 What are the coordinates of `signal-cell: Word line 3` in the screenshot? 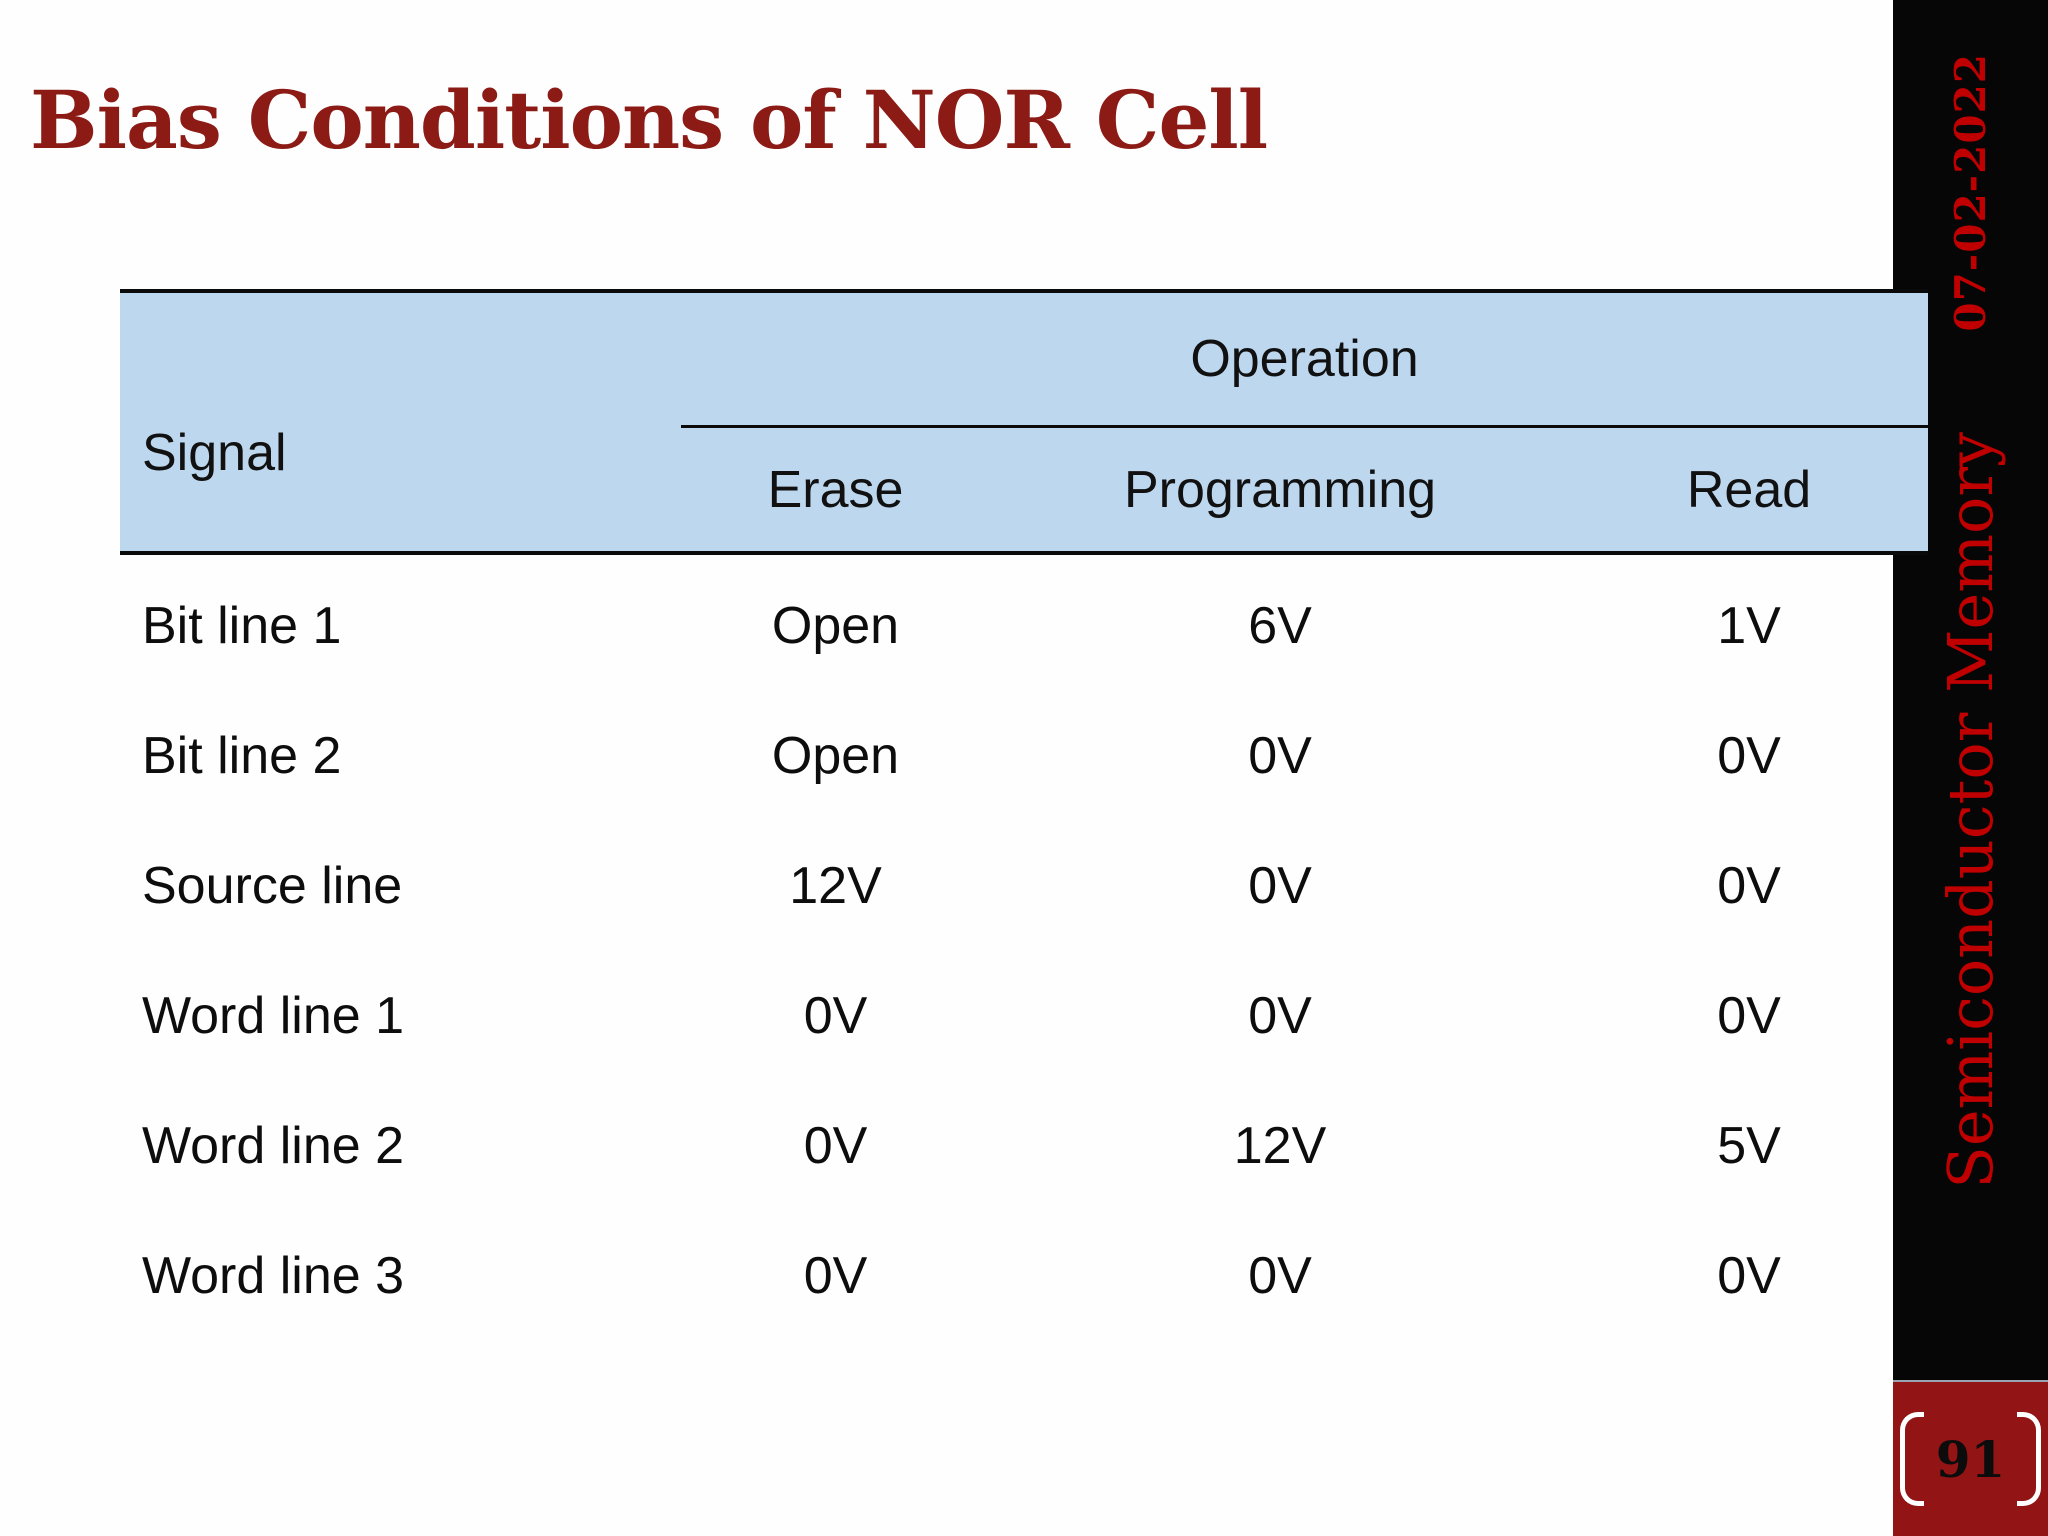 It's located at (273, 1276).